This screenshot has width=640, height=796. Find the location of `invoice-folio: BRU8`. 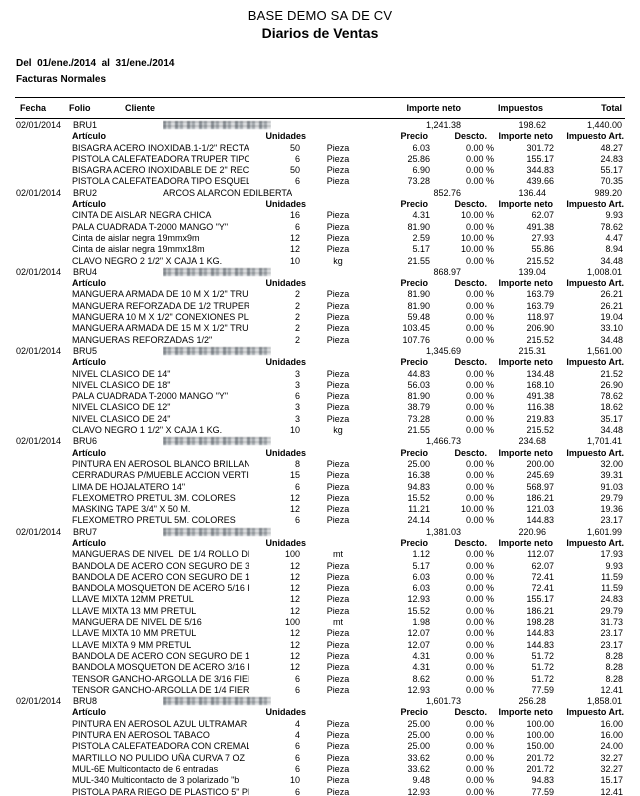

invoice-folio: BRU8 is located at coordinates (85, 701).